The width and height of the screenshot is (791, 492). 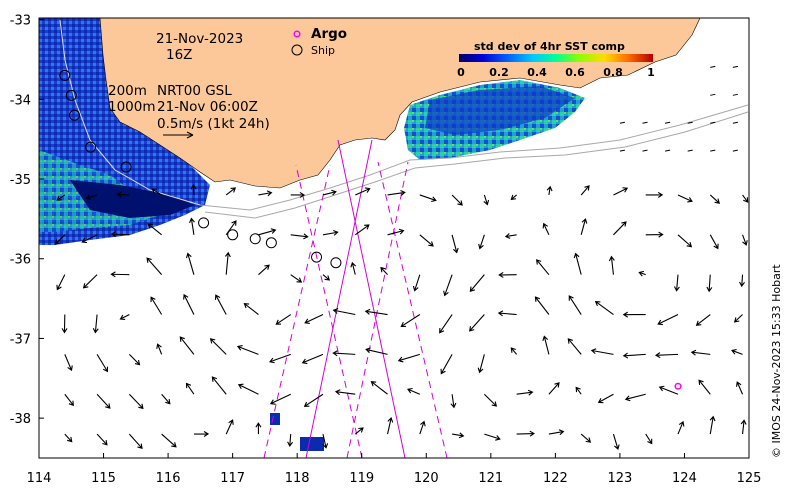 I want to click on x-tick-label: 117, so click(x=232, y=478).